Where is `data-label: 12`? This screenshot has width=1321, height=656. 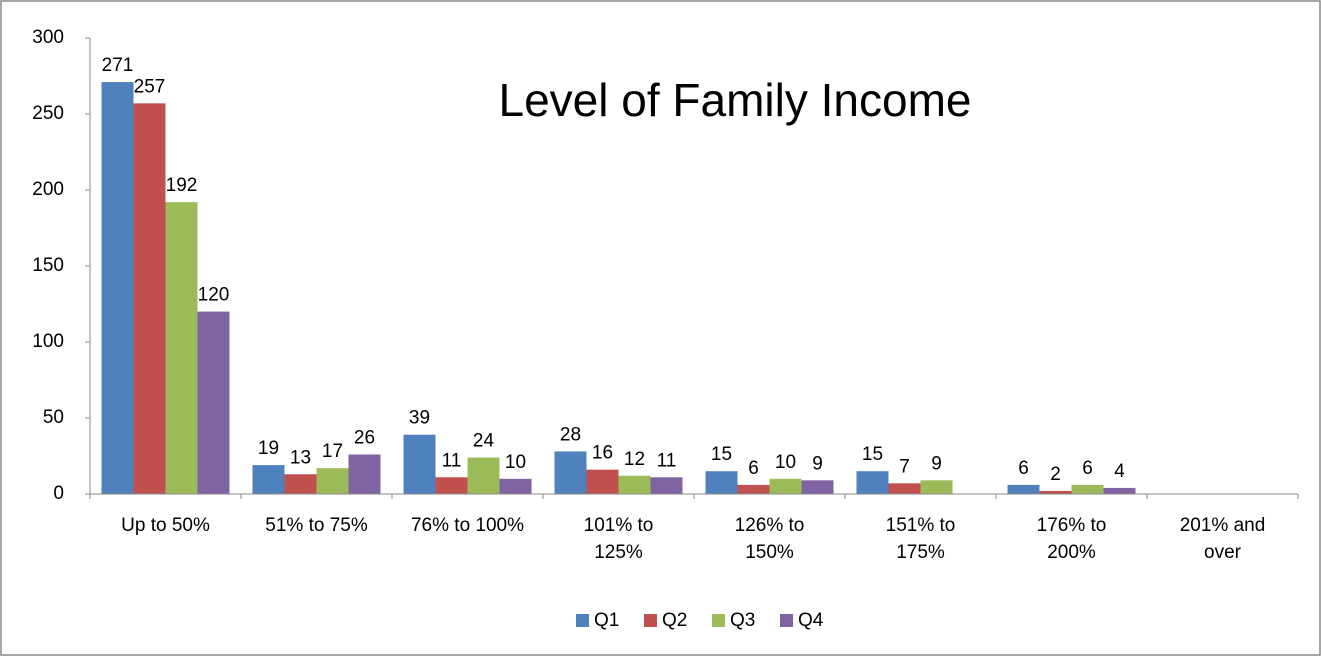 data-label: 12 is located at coordinates (634, 459).